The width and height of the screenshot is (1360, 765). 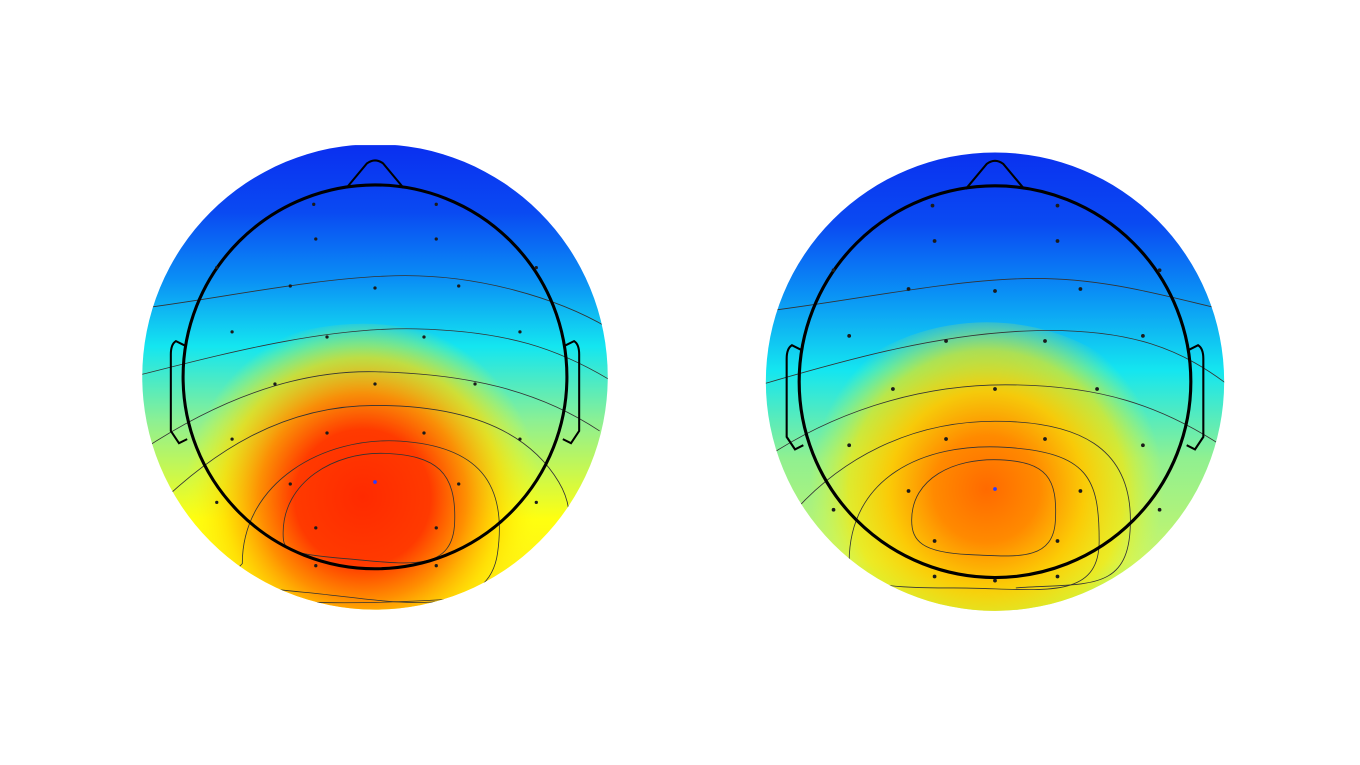 What do you see at coordinates (986, 466) in the screenshot?
I see `activation-hotspot` at bounding box center [986, 466].